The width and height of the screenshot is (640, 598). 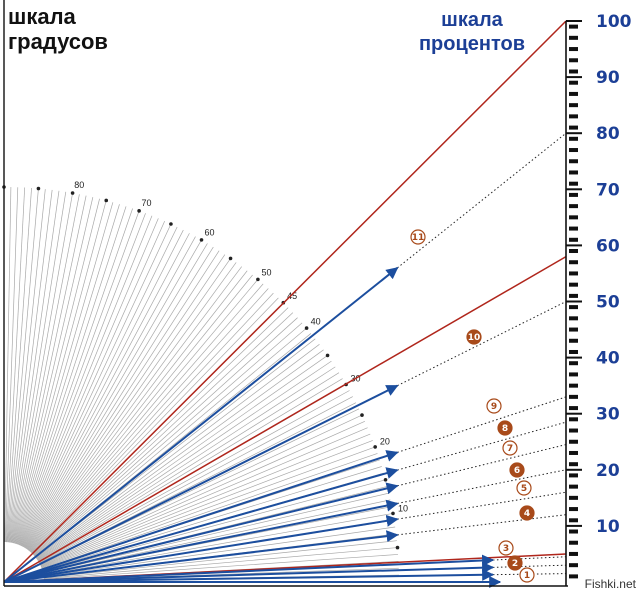 What do you see at coordinates (418, 237) in the screenshot?
I see `marker-11: 11` at bounding box center [418, 237].